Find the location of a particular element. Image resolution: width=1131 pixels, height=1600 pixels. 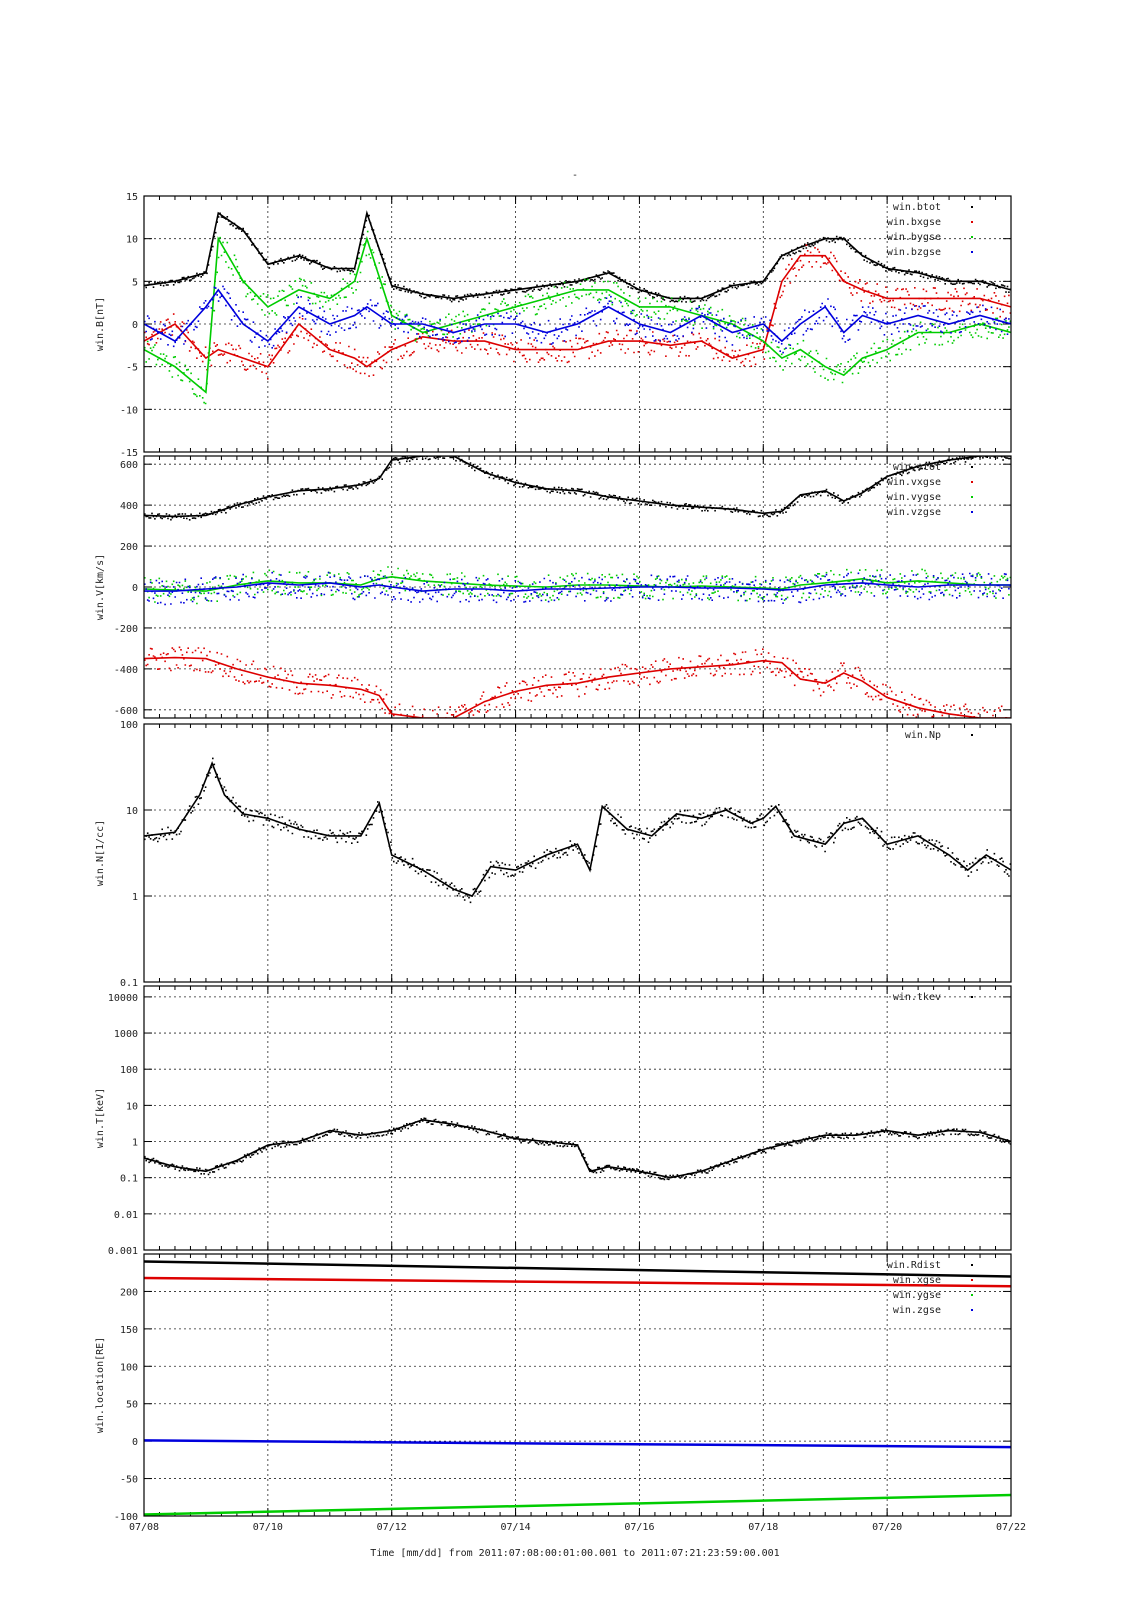

y-tick-label: -100 is located at coordinates (126, 1517).